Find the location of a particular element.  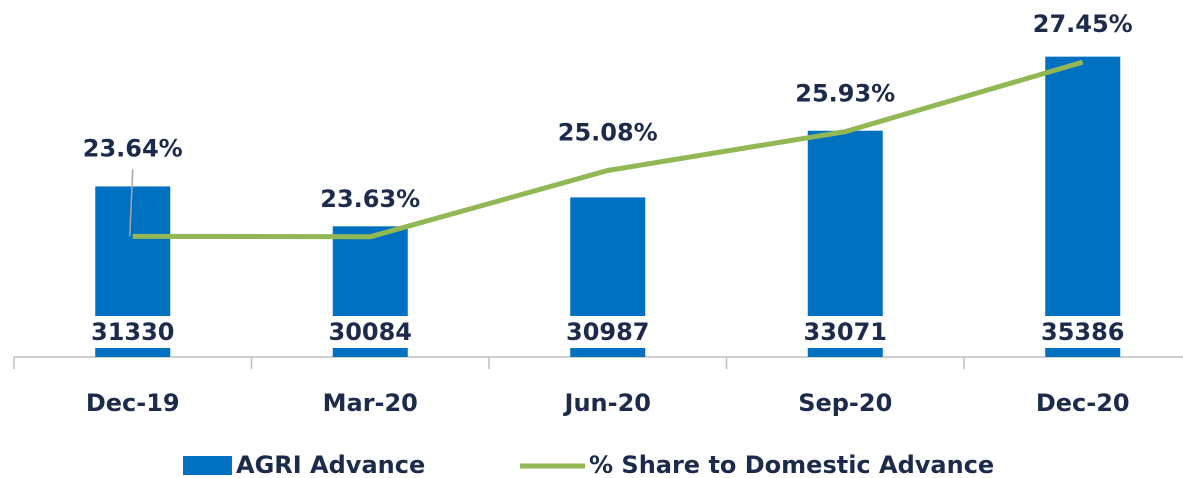

bar-value-label: 31330 is located at coordinates (133, 332).